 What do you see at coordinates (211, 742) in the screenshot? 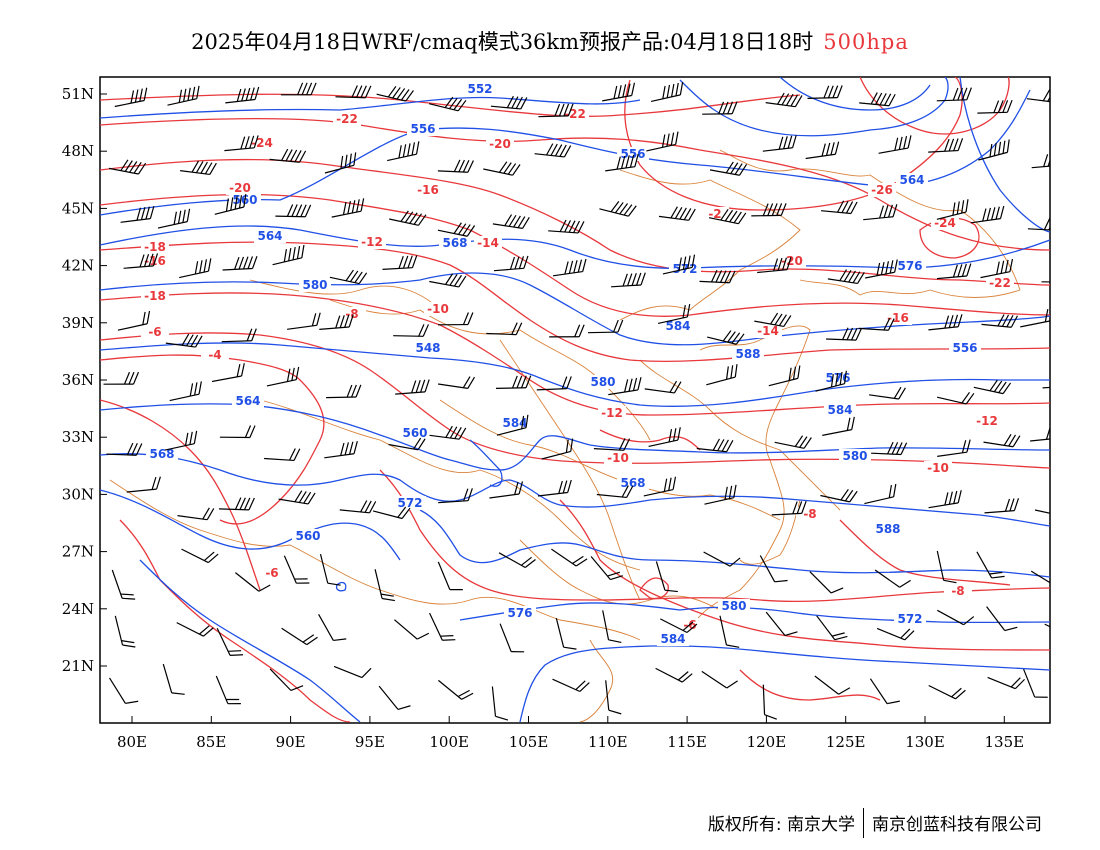
I see `lon-tick-label: 85E` at bounding box center [211, 742].